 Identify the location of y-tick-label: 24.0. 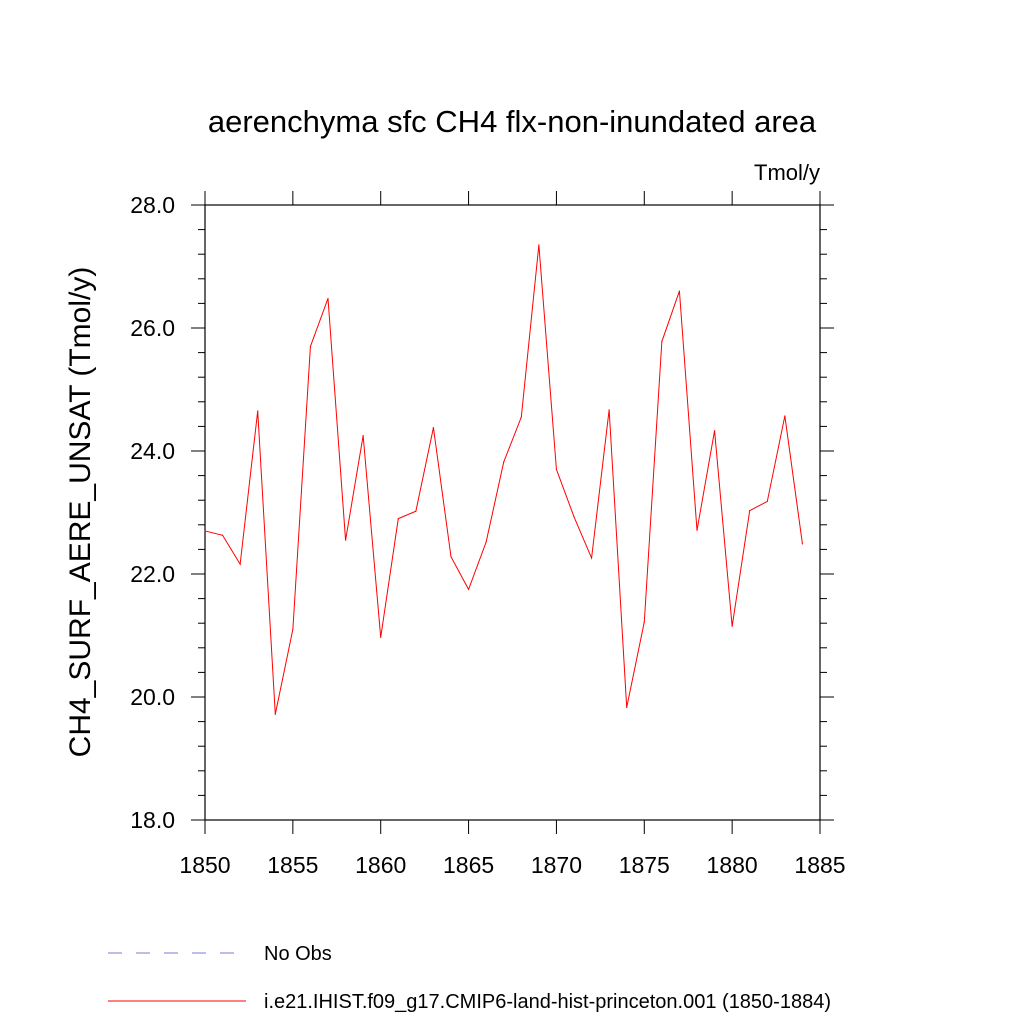
(152, 451).